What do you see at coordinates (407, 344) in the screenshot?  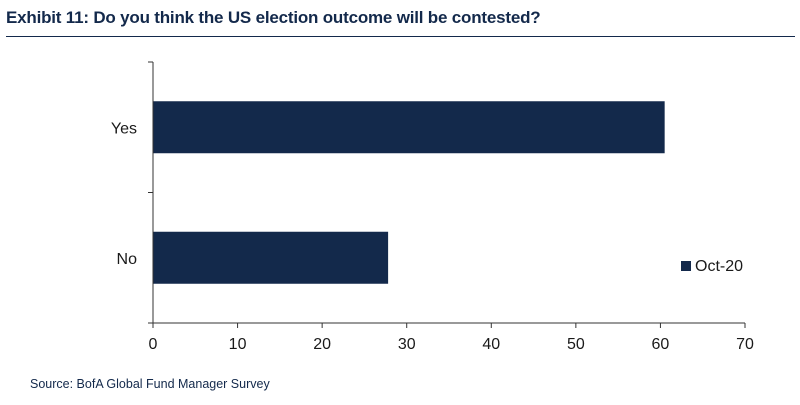 I see `x-tick-label: 30` at bounding box center [407, 344].